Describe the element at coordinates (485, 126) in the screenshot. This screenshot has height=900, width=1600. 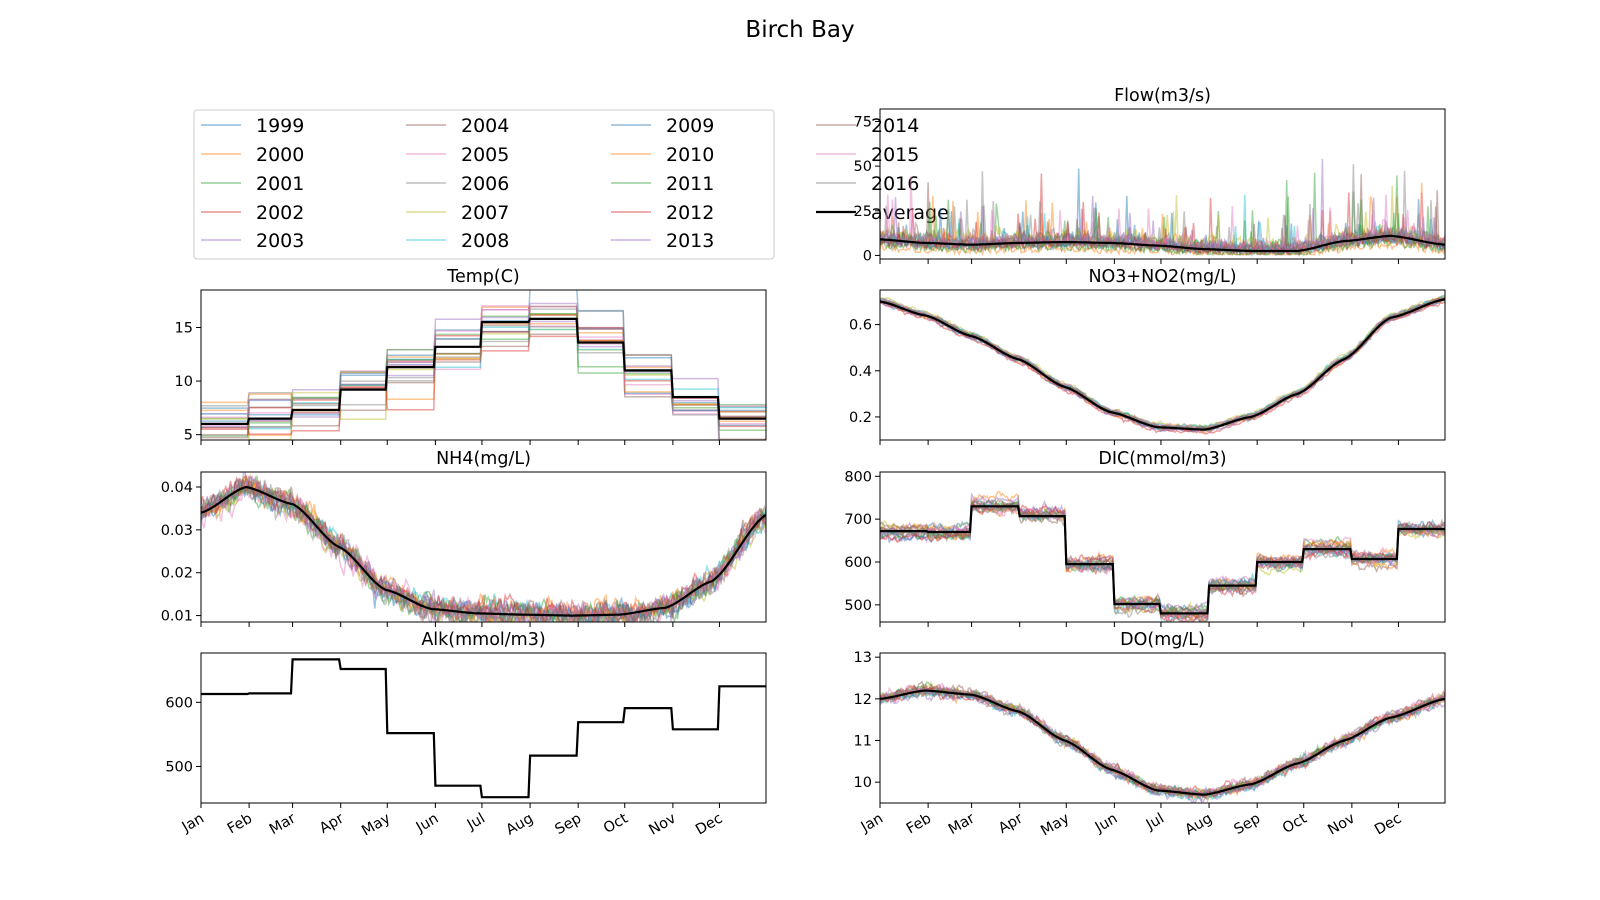
I see `legend-label-2004: 2004` at that location.